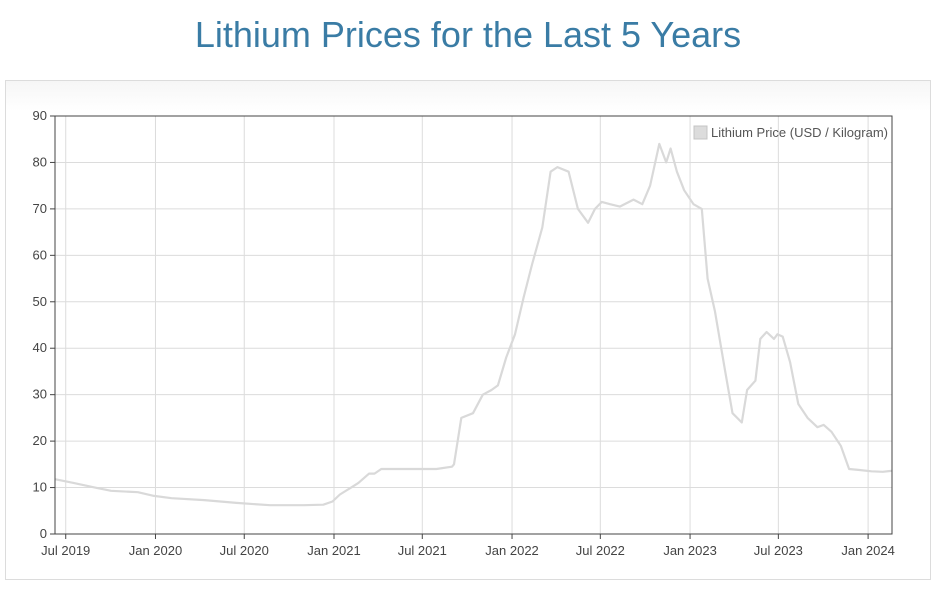 This screenshot has width=936, height=589. I want to click on y-tick-label: 30, so click(40, 394).